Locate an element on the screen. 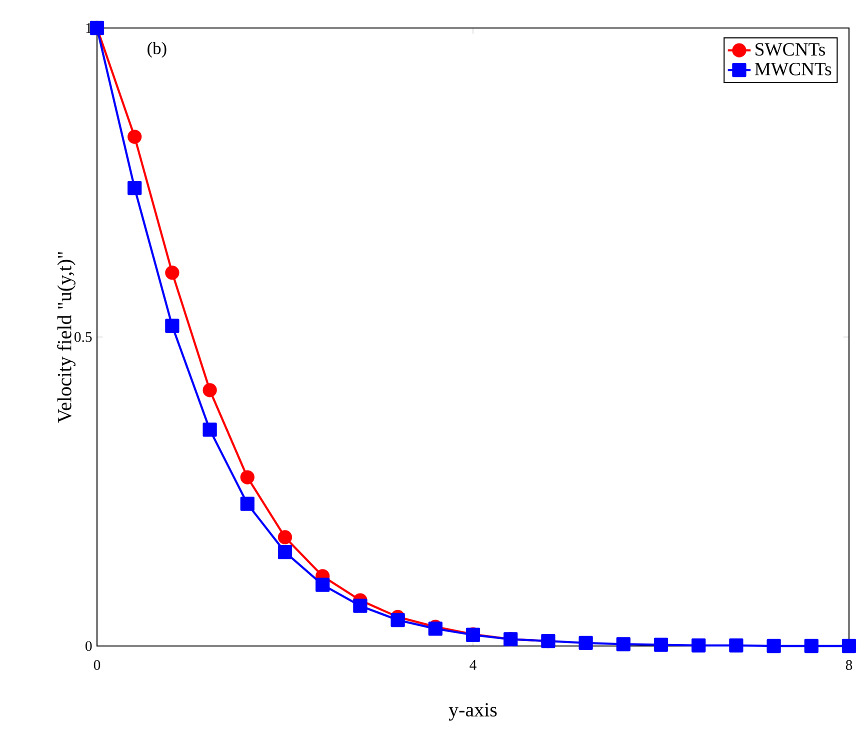 This screenshot has width=862, height=733. y-tick-label: 0 is located at coordinates (89, 646).